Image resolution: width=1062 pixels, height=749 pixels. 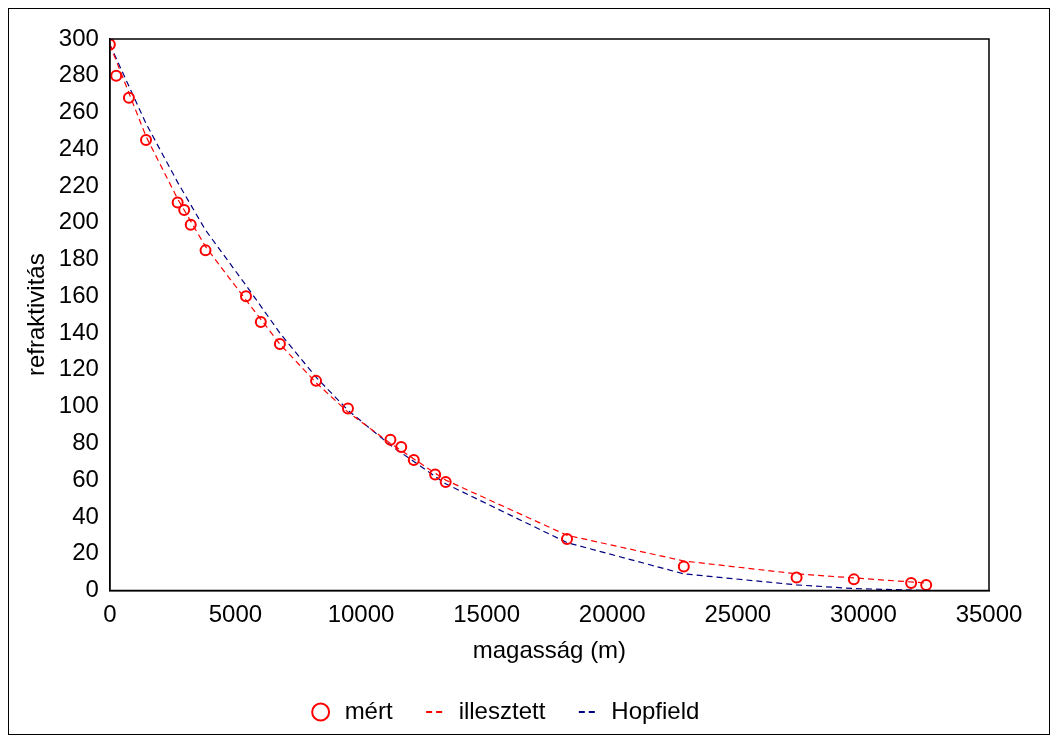 What do you see at coordinates (612, 614) in the screenshot?
I see `x-tick-label: 20000` at bounding box center [612, 614].